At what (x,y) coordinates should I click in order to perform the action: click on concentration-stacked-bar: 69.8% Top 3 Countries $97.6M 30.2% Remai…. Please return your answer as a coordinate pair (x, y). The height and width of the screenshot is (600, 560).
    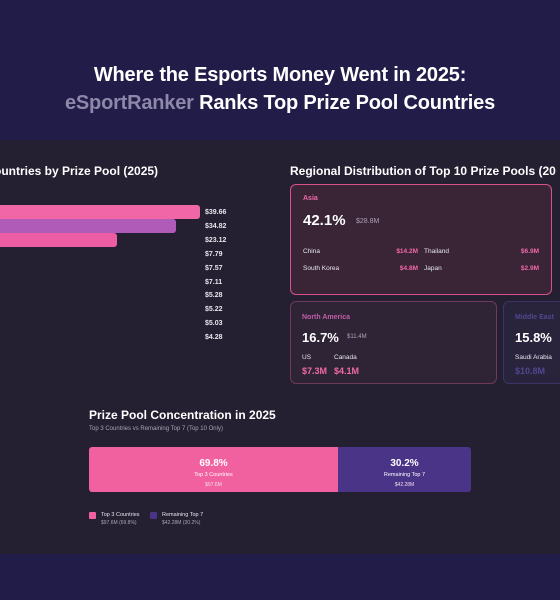
    Looking at the image, I should click on (280, 469).